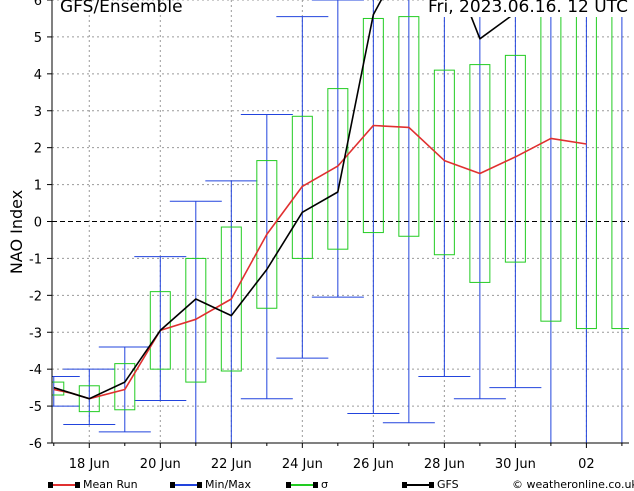 The height and width of the screenshot is (491, 634). Describe the element at coordinates (110, 484) in the screenshot. I see `legend-mean-run-label: Mean Run` at that location.